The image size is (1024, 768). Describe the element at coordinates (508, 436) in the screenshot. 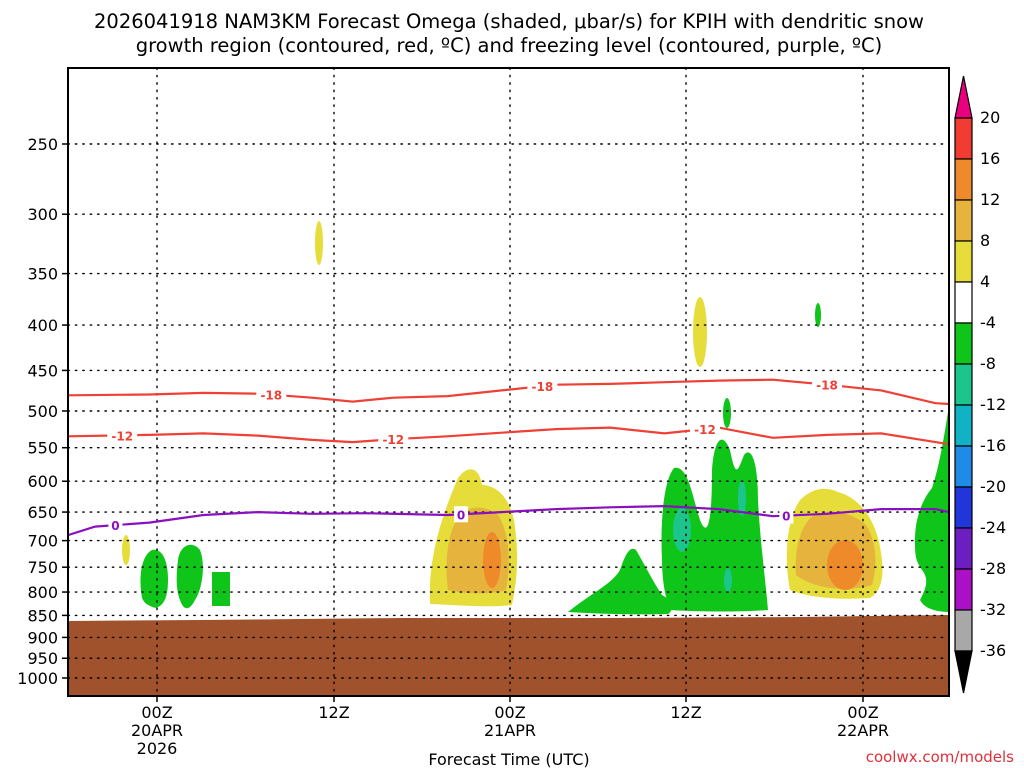

I see `isotherm--12C` at that location.